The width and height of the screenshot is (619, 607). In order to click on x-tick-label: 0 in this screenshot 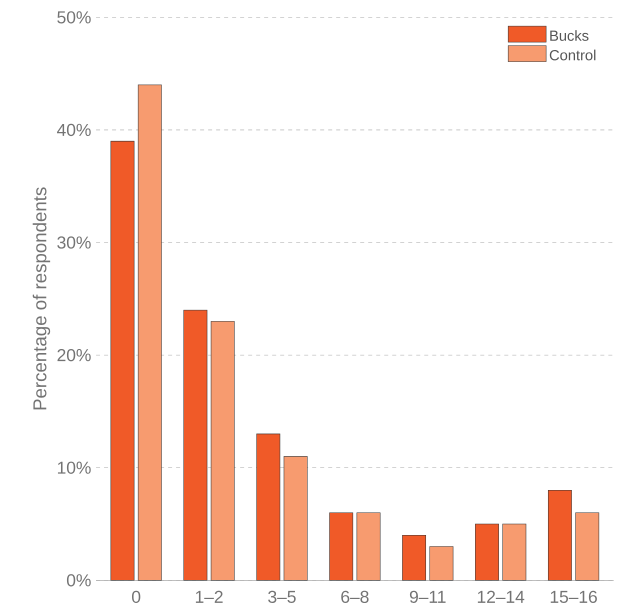, I will do `click(136, 596)`.